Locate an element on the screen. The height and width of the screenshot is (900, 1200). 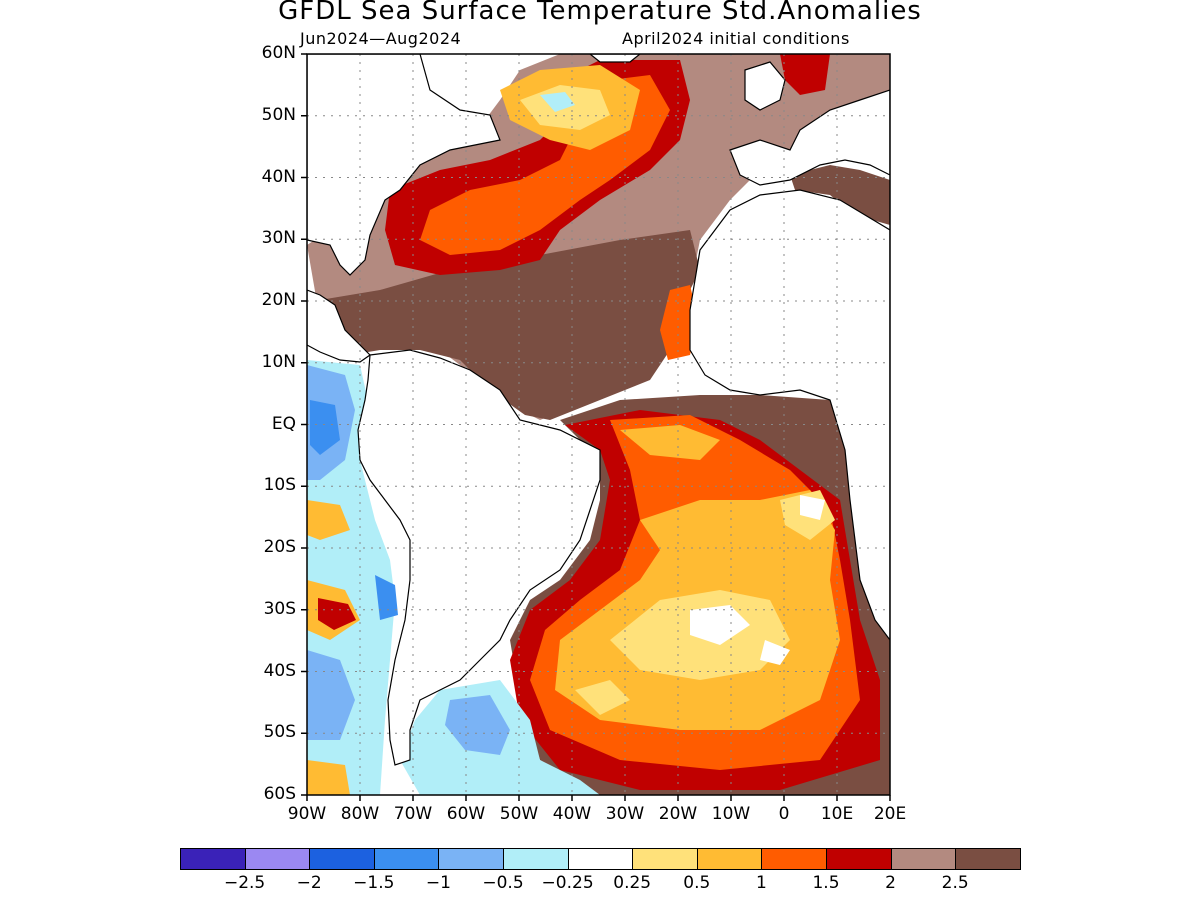
latitude-tick-label: 40N is located at coordinates (278, 176).